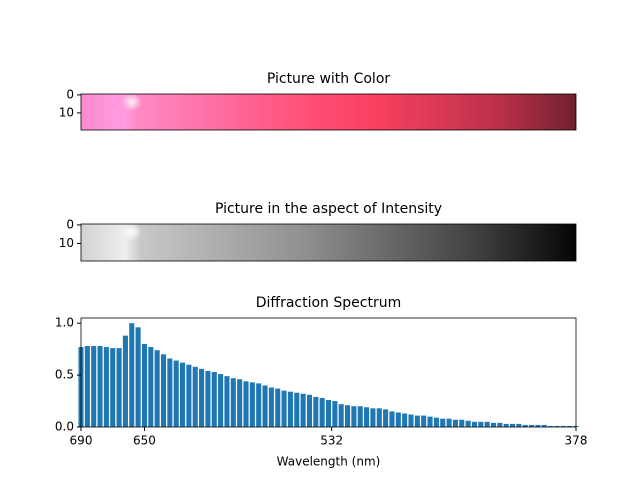 The image size is (640, 480). What do you see at coordinates (328, 303) in the screenshot?
I see `chart-title: Diffraction Spectrum` at bounding box center [328, 303].